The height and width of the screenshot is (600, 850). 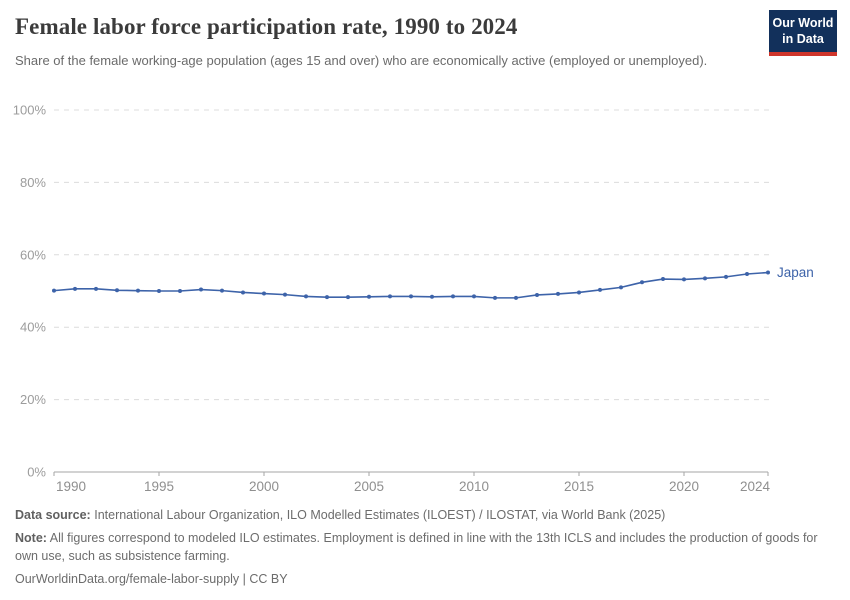 What do you see at coordinates (474, 486) in the screenshot?
I see `x-axis-tick-label: 2010` at bounding box center [474, 486].